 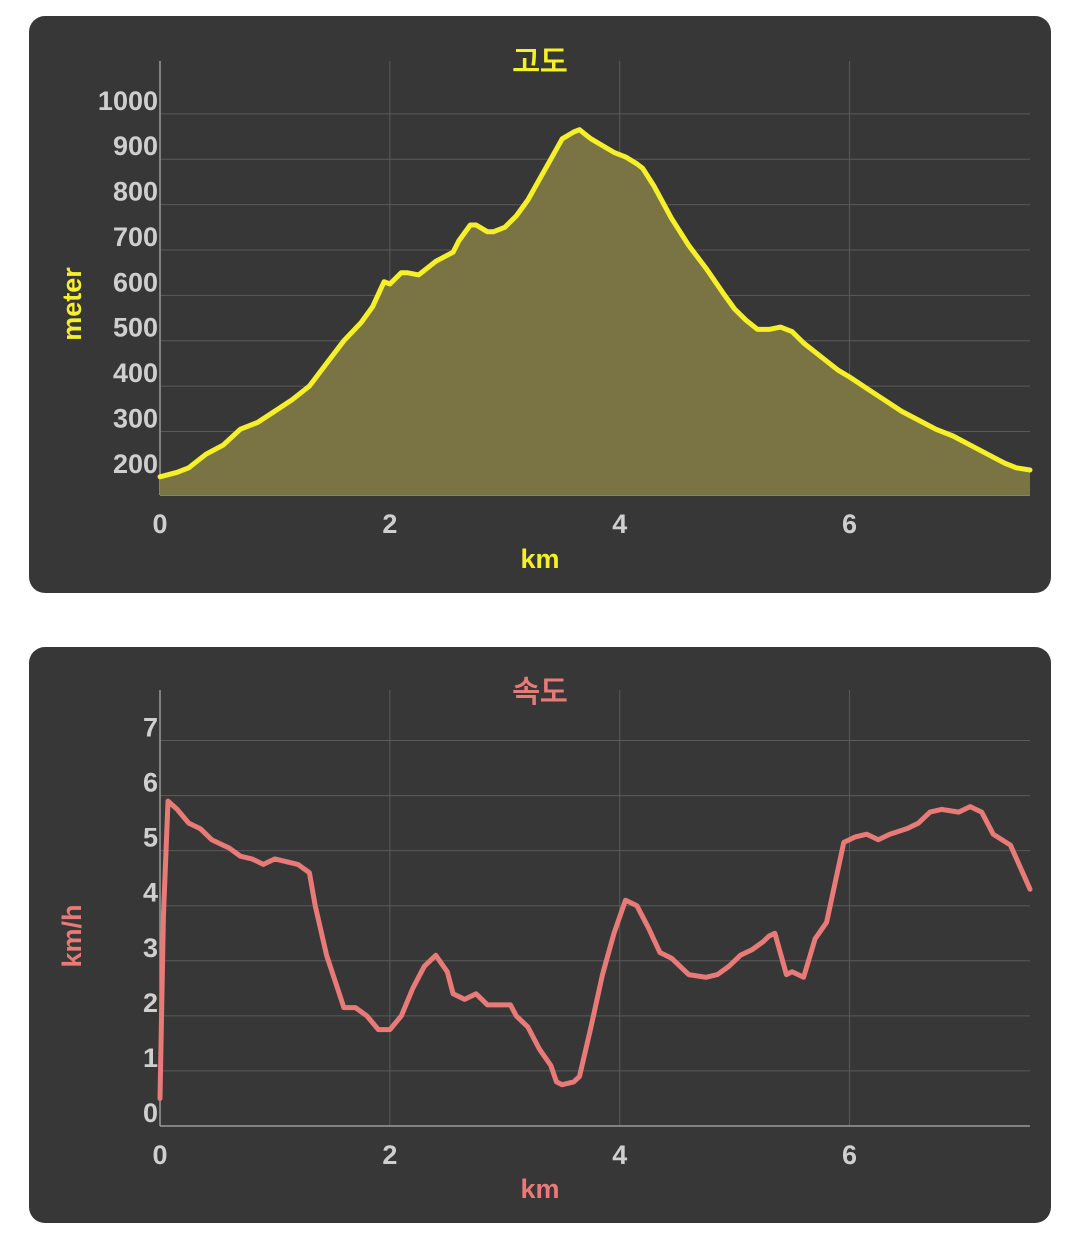 What do you see at coordinates (150, 893) in the screenshot?
I see `speed-y-tick-label: 4` at bounding box center [150, 893].